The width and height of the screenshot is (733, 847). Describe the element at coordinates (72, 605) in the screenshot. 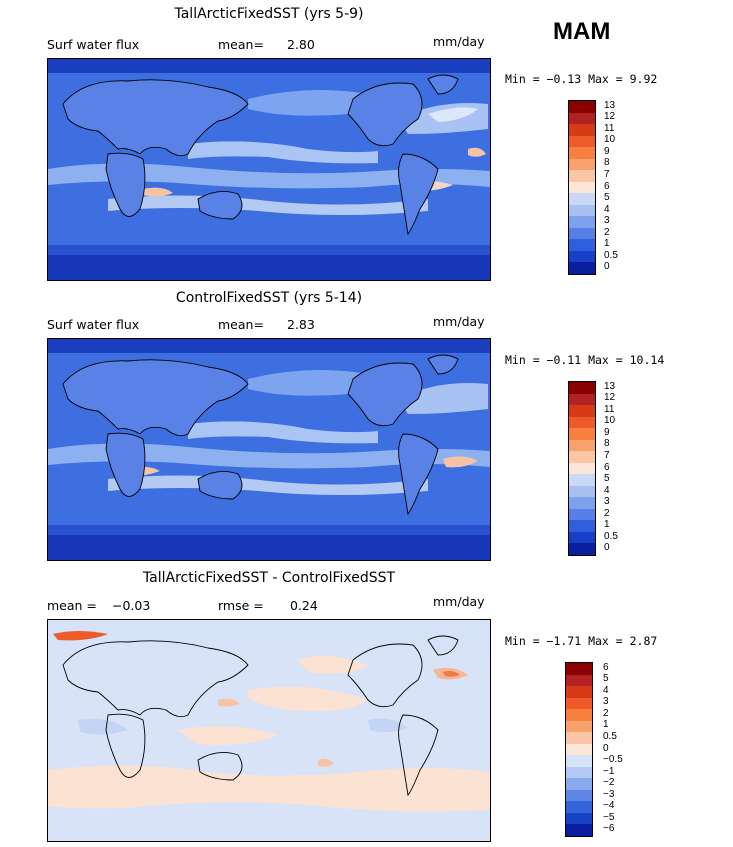

I see `panel3-mean-label: mean =` at that location.